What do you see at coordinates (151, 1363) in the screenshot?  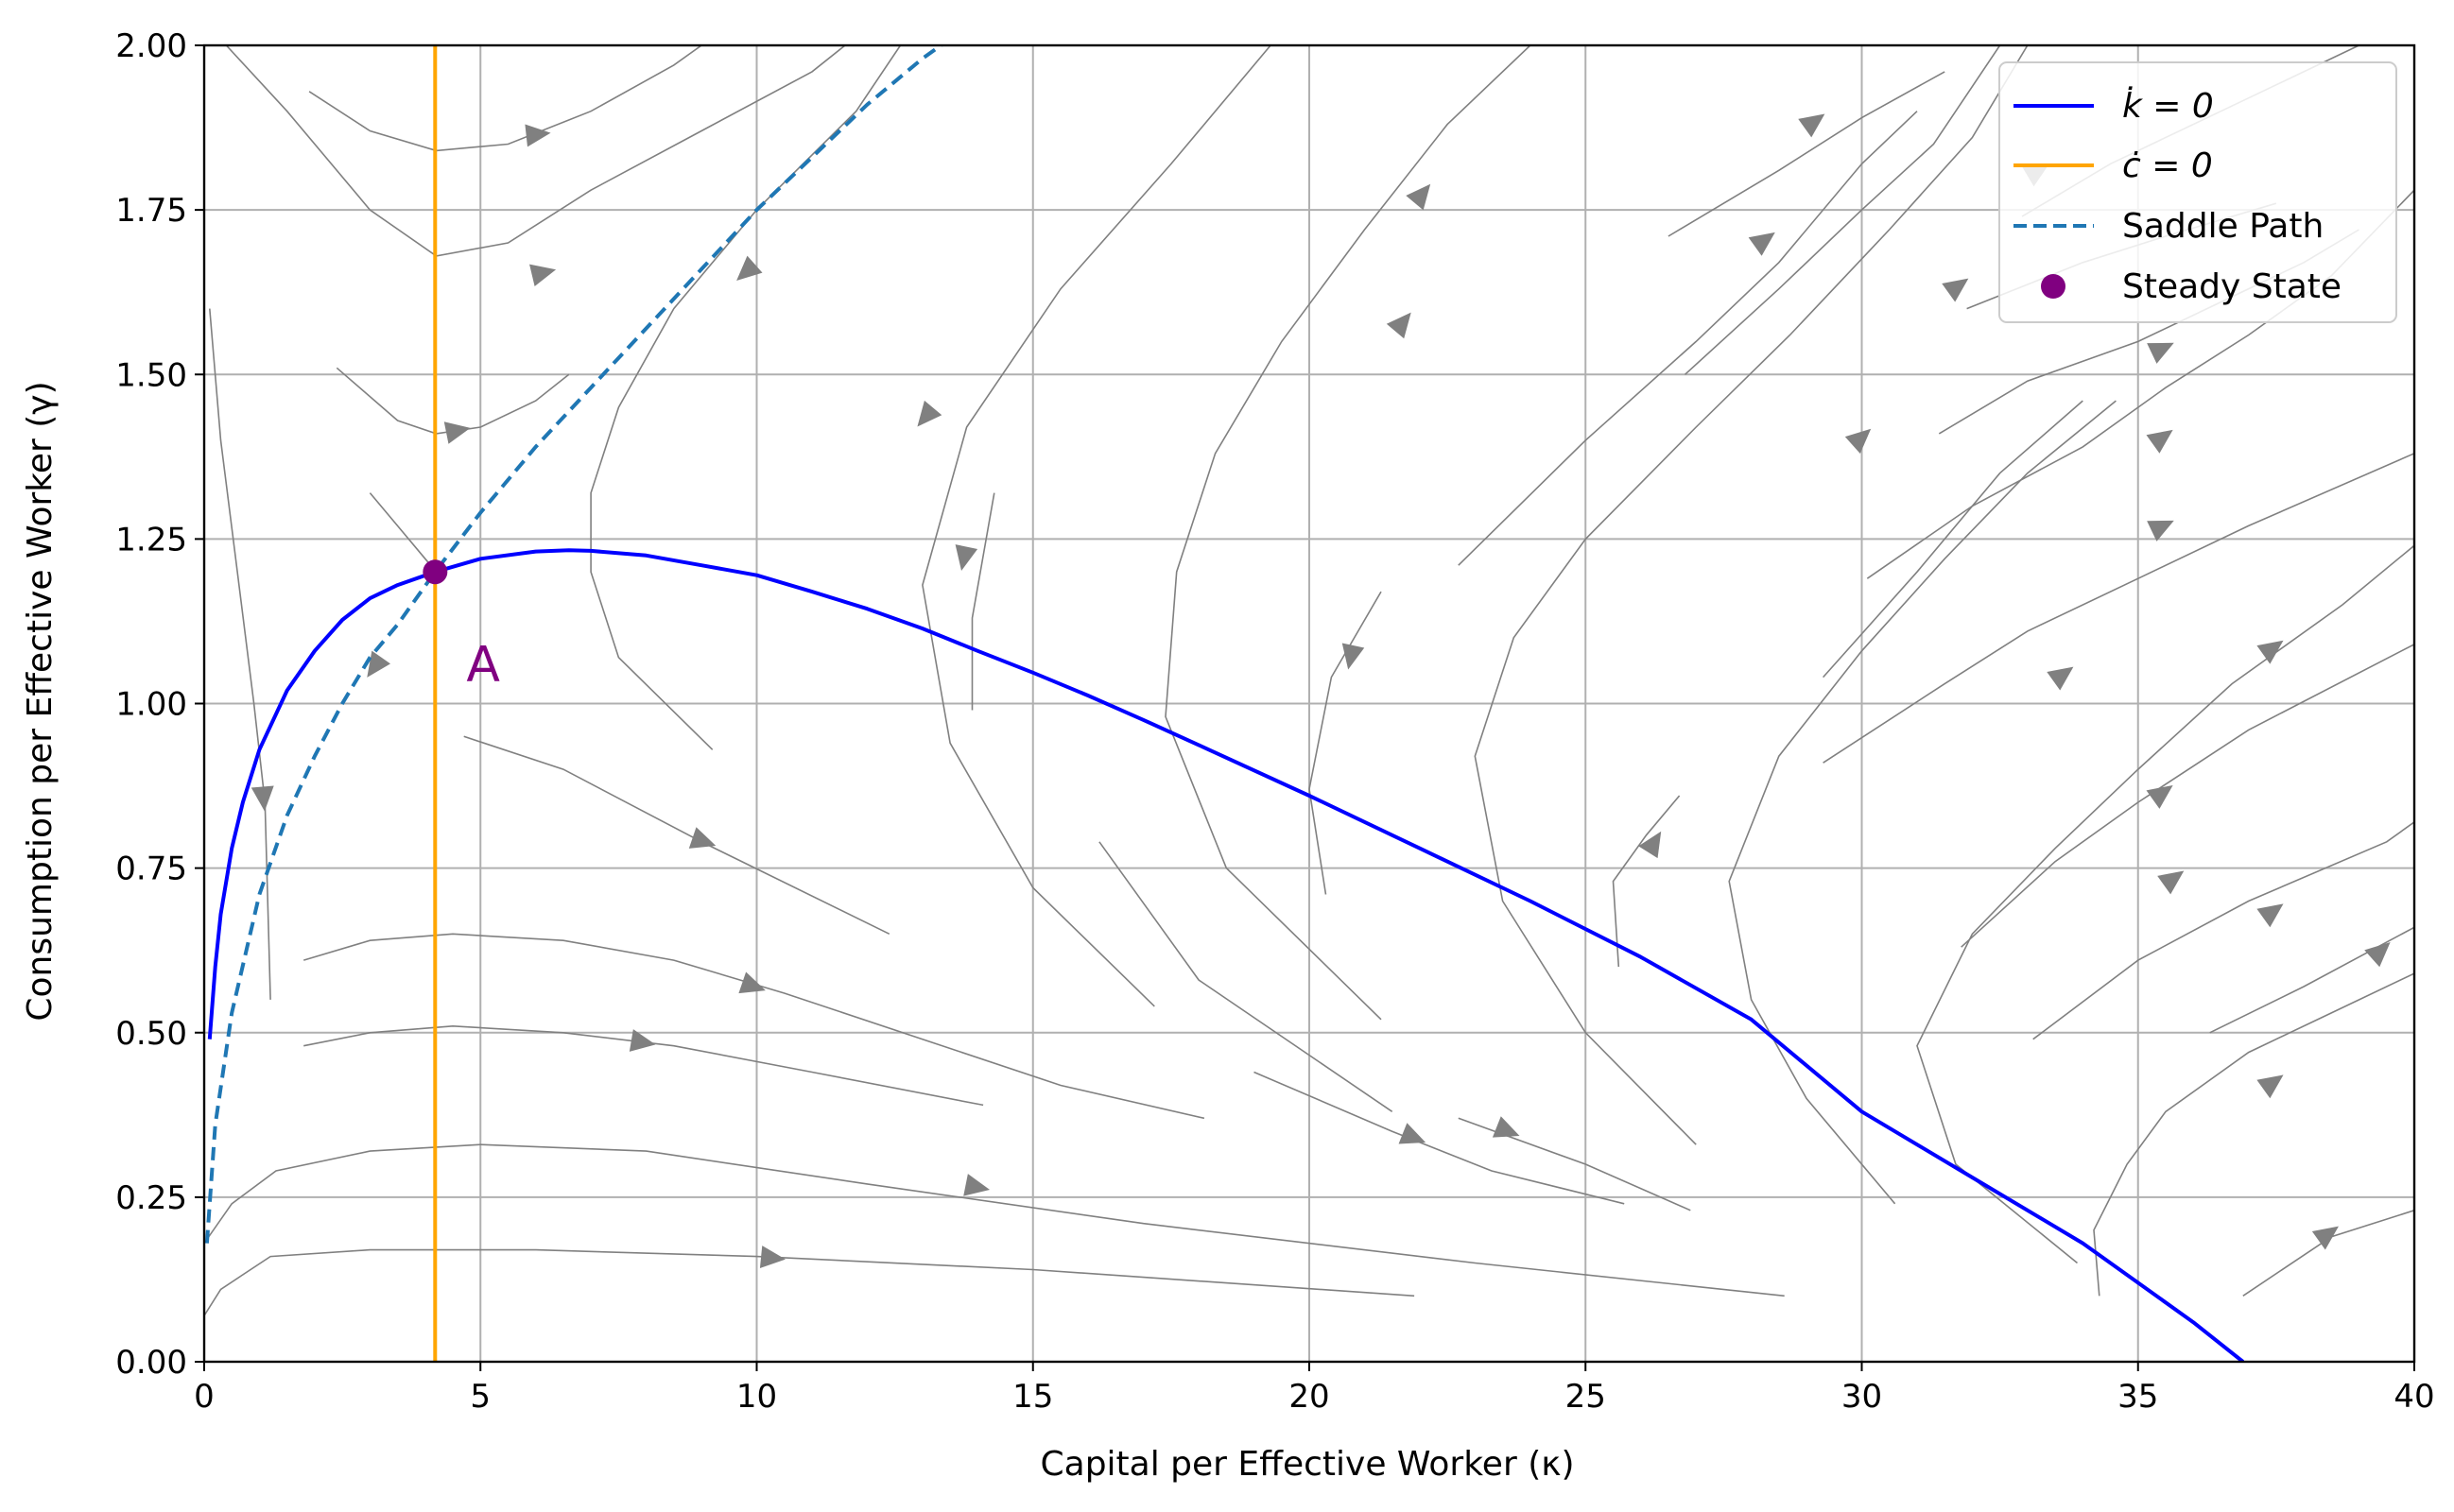 I see `y-tick-label: 0.00` at bounding box center [151, 1363].